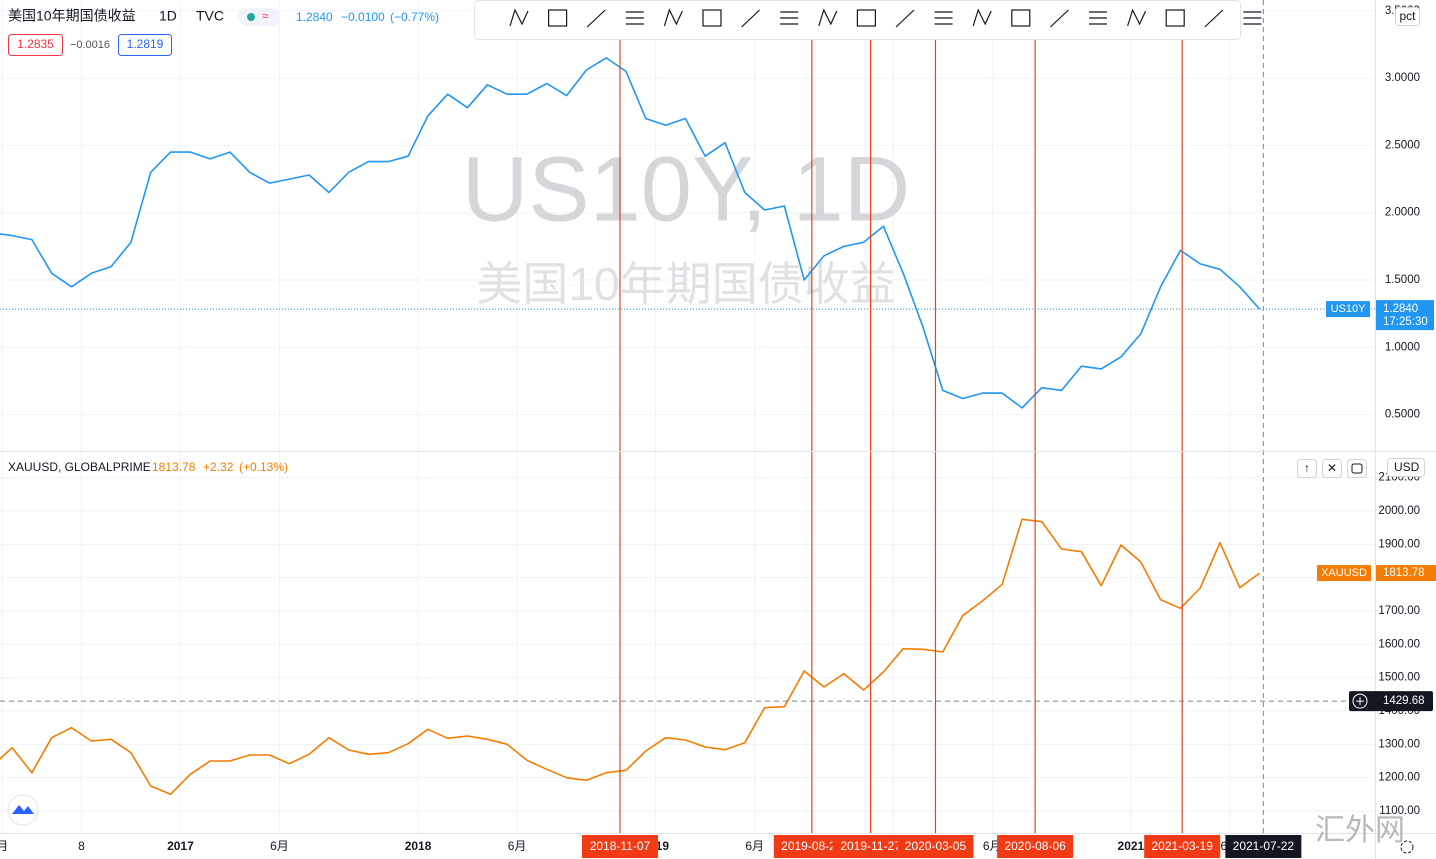 The image size is (1436, 859). Describe the element at coordinates (1344, 573) in the screenshot. I see `series-name: XAUUSD` at that location.